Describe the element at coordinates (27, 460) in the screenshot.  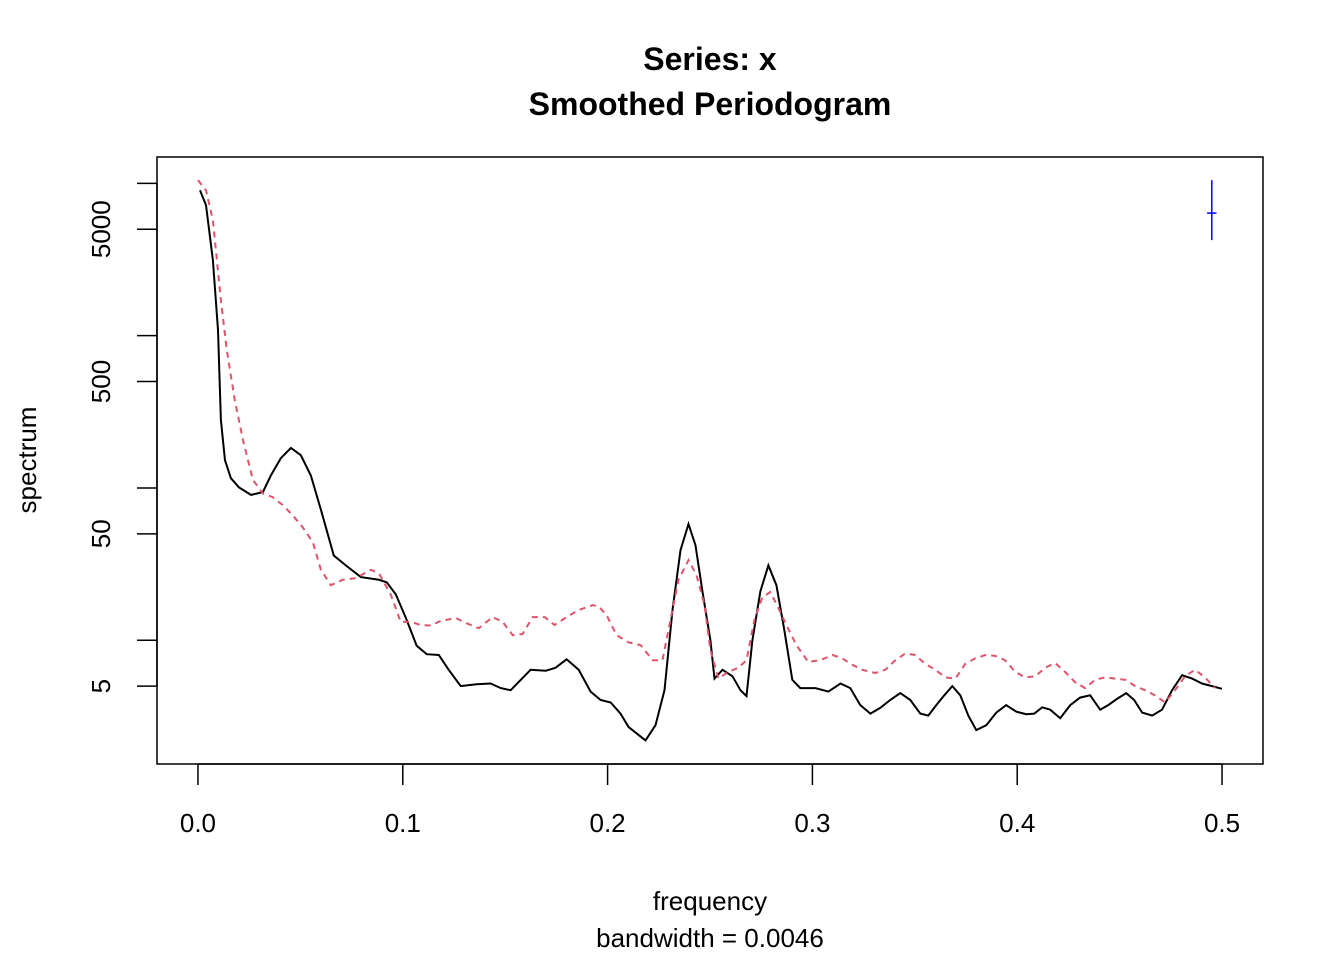
I see `y-axis-label: spectrum` at that location.